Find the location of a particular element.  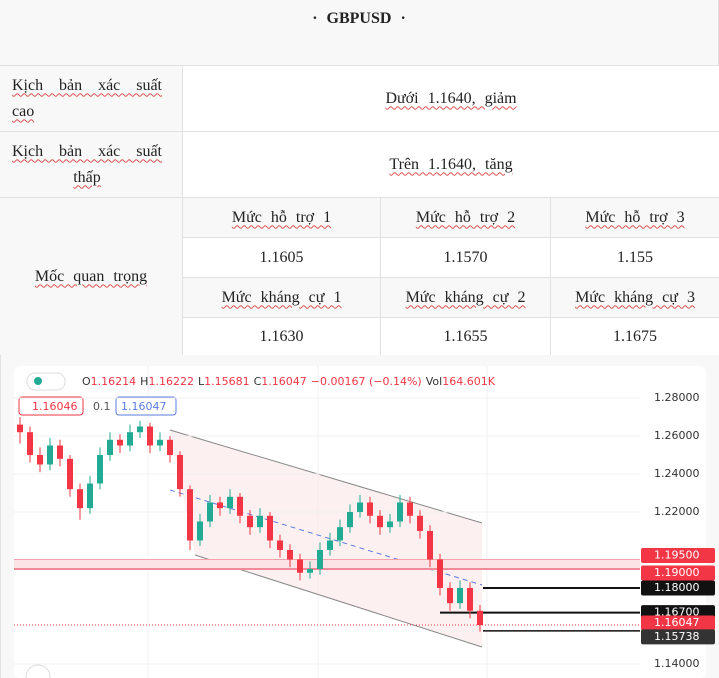

channel-upper is located at coordinates (326, 476).